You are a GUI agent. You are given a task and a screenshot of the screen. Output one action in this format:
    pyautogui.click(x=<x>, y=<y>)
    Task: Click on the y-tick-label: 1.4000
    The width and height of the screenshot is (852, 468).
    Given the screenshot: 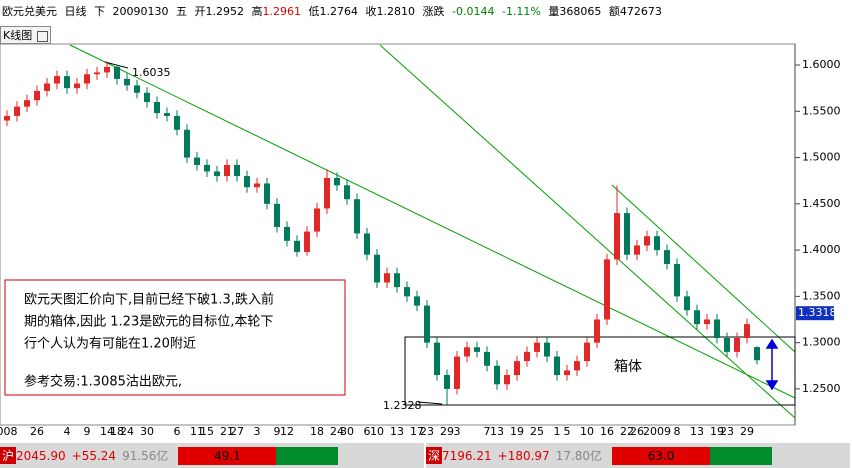 What is the action you would take?
    pyautogui.click(x=821, y=249)
    